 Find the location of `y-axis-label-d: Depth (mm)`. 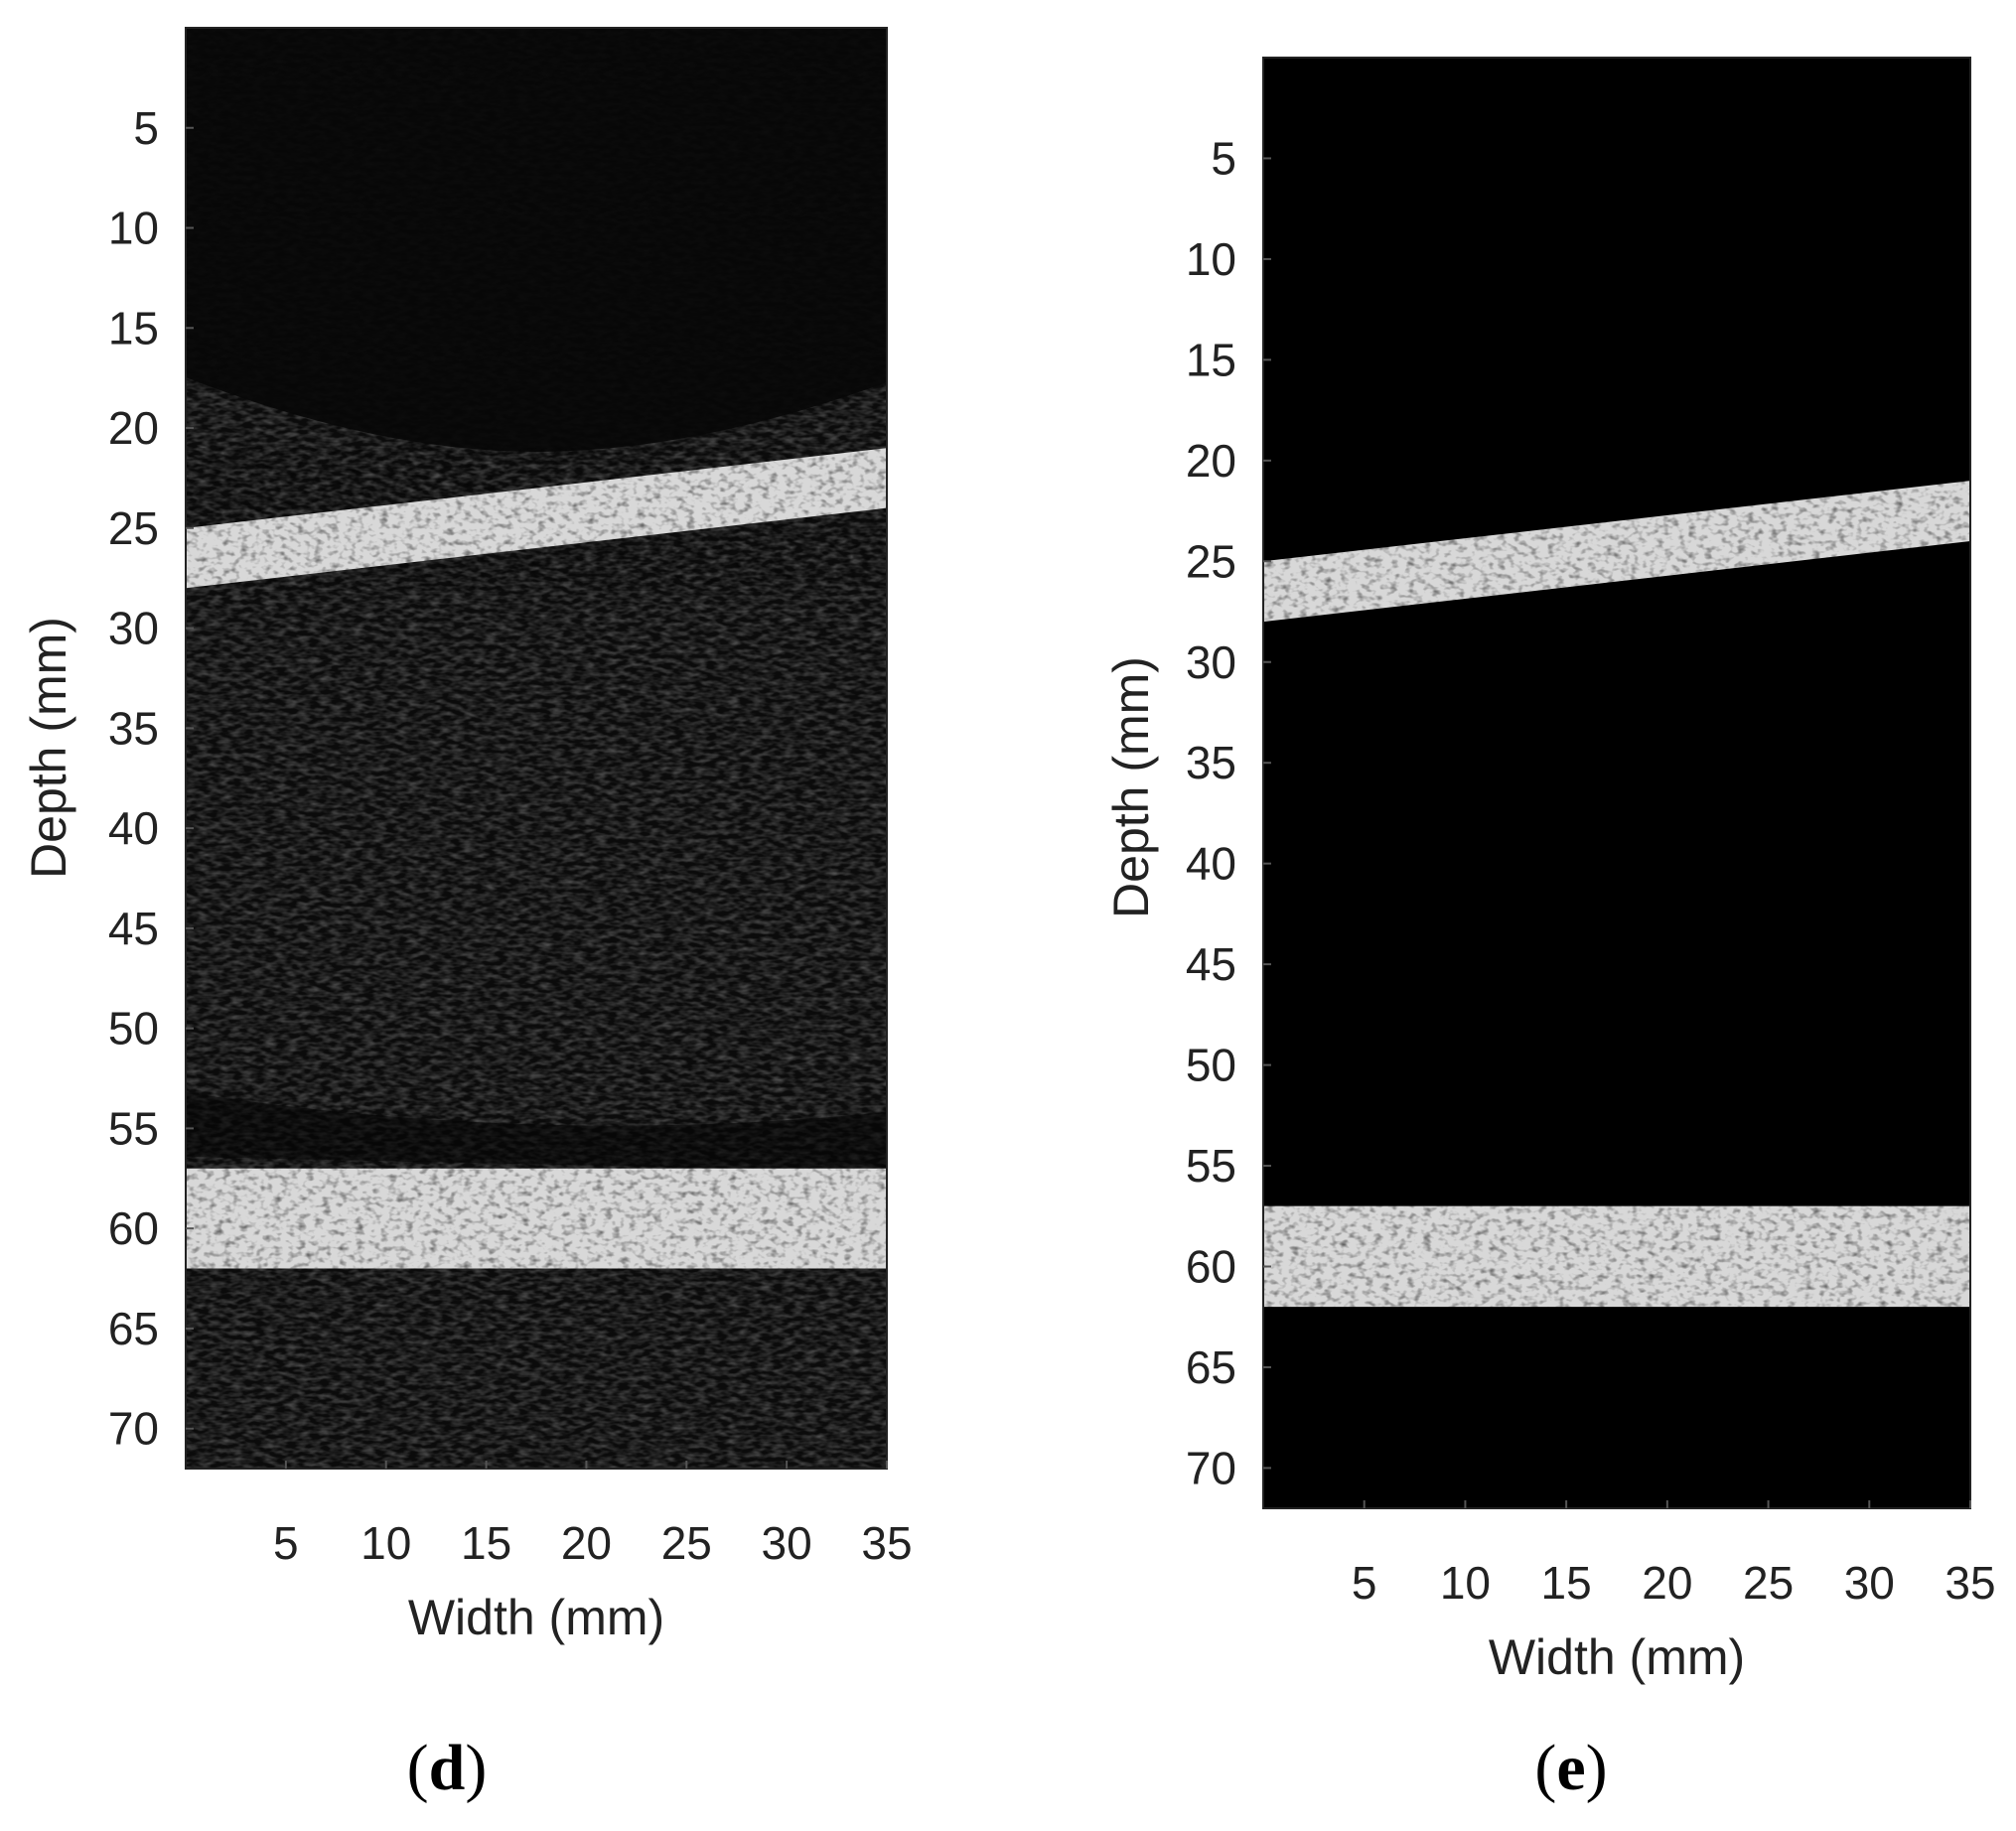

y-axis-label-d: Depth (mm) is located at coordinates (48, 748).